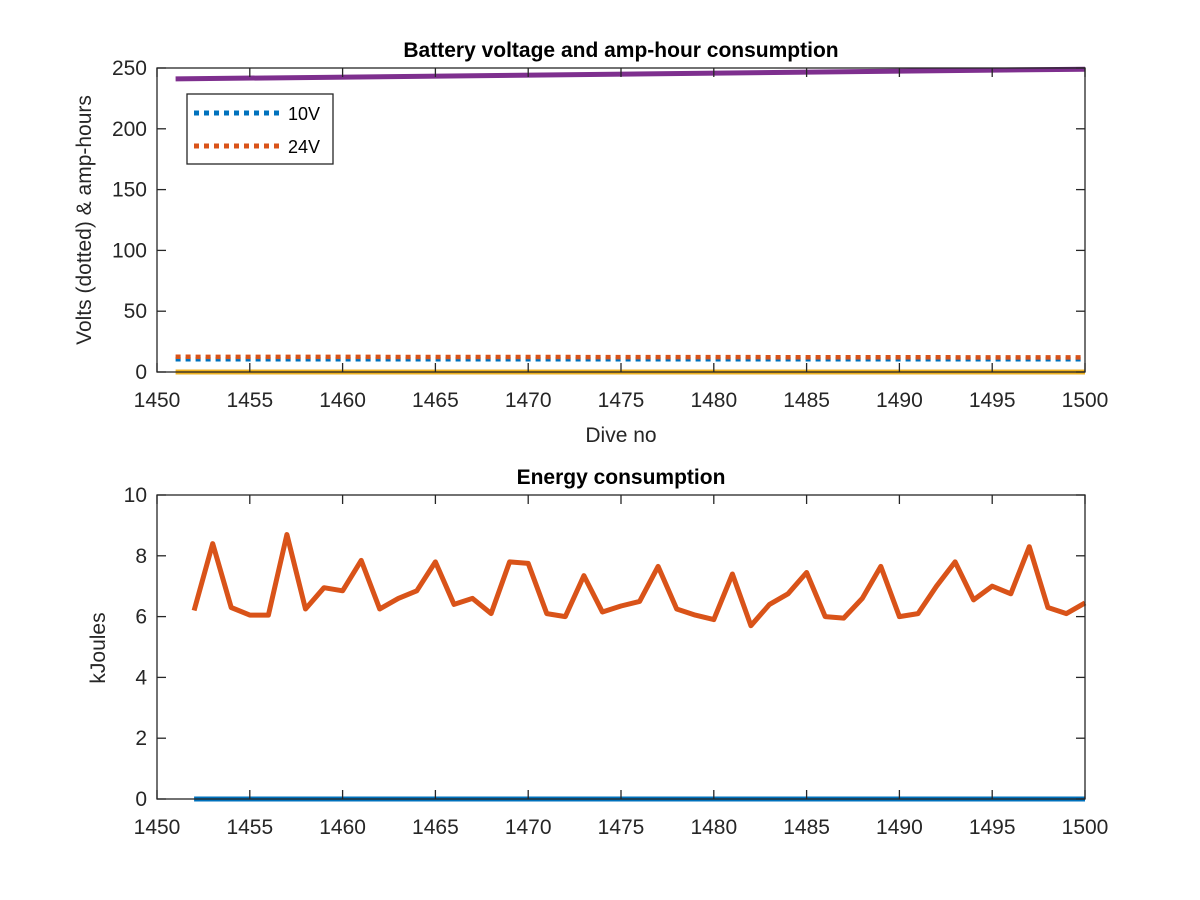  What do you see at coordinates (129, 68) in the screenshot?
I see `y-tick-label: 250` at bounding box center [129, 68].